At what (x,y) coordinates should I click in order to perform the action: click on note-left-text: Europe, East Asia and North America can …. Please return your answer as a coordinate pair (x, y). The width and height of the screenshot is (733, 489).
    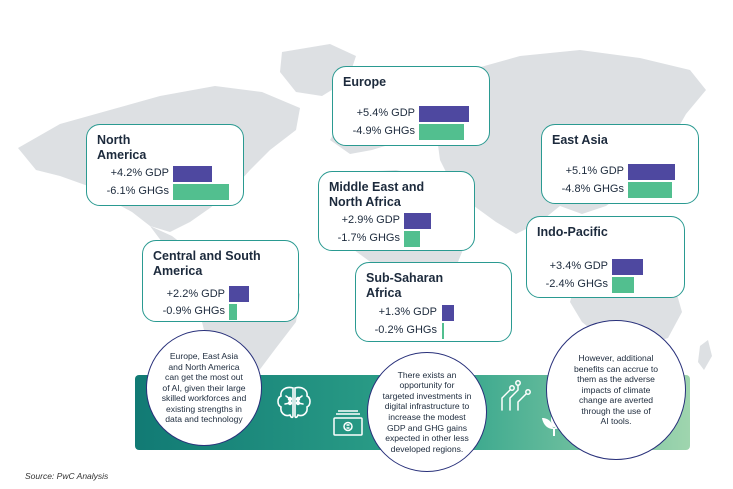
    Looking at the image, I should click on (204, 387).